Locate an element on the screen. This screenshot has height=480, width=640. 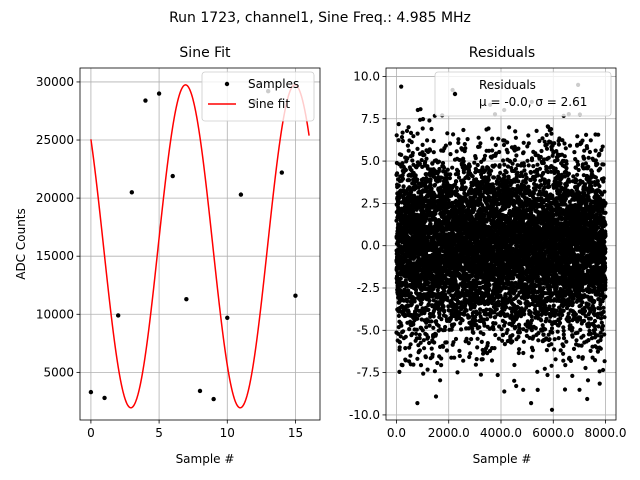
sine-fit-legend-box is located at coordinates (258, 96).